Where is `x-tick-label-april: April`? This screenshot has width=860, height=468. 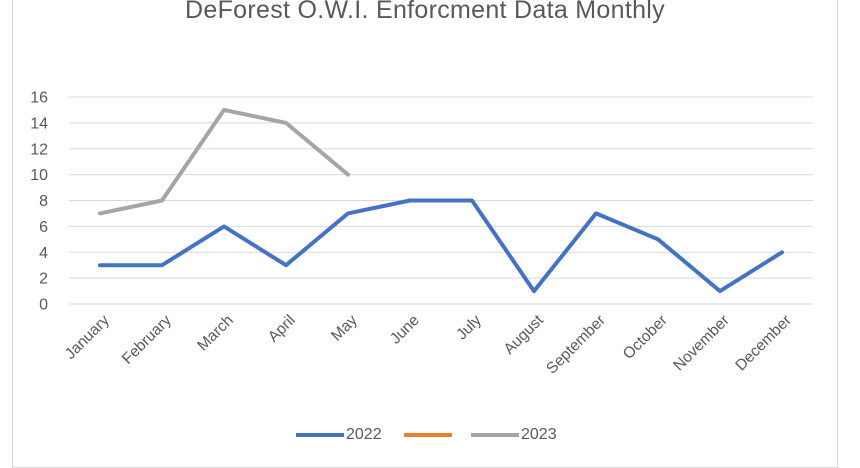 x-tick-label-april: April is located at coordinates (282, 329).